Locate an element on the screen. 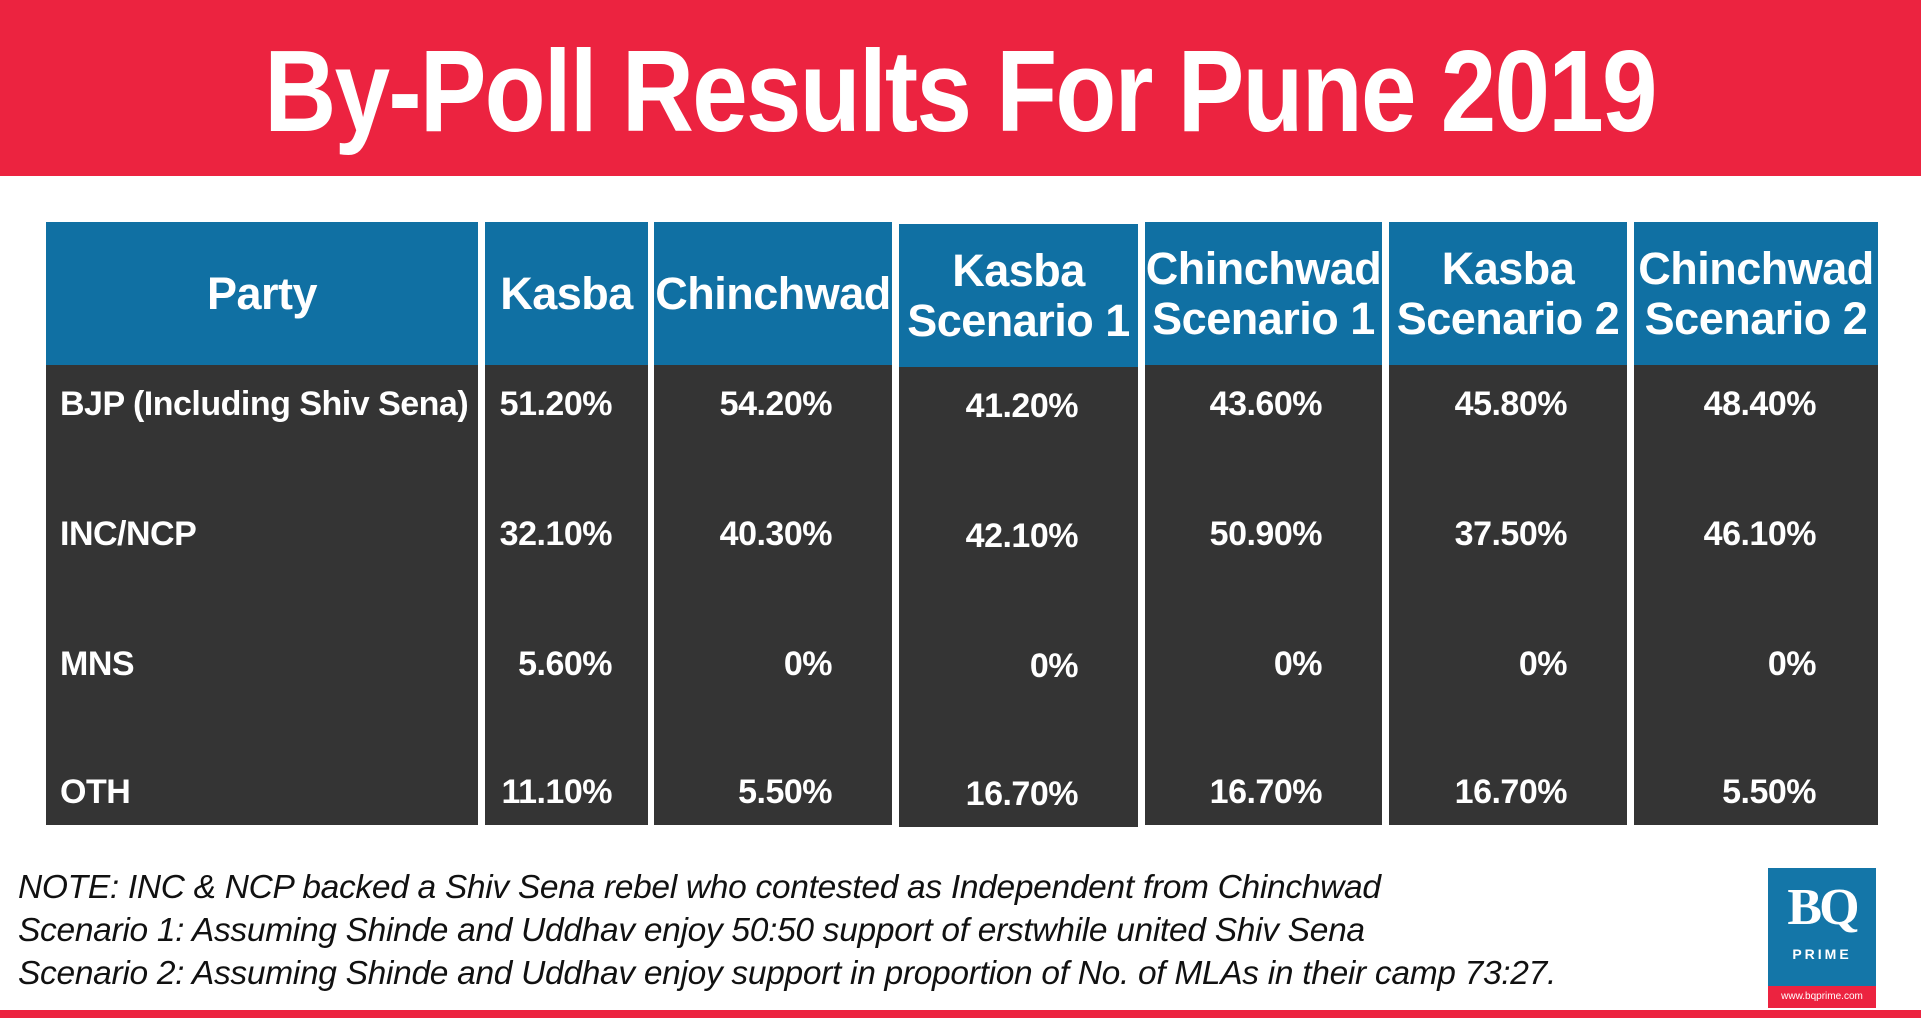 The width and height of the screenshot is (1921, 1018). party-label: MNS is located at coordinates (97, 664).